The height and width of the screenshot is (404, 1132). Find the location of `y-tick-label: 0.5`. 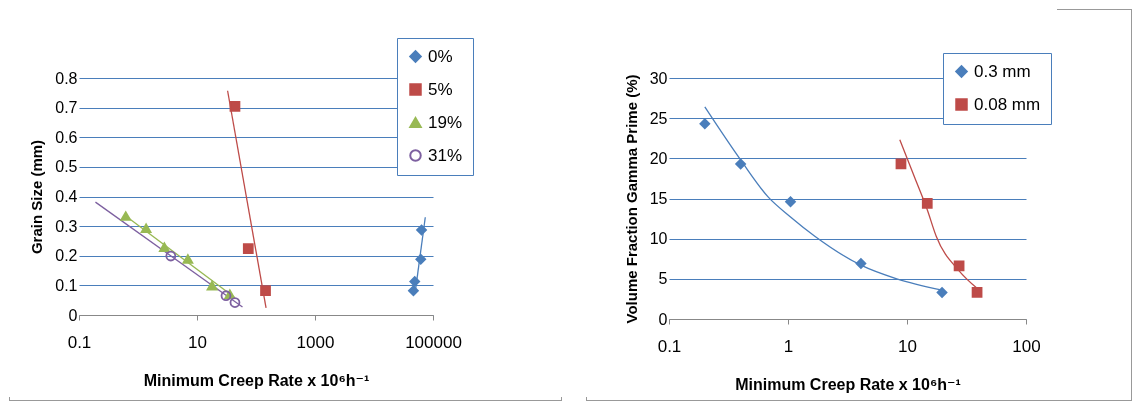

y-tick-label: 0.5 is located at coordinates (66, 167).